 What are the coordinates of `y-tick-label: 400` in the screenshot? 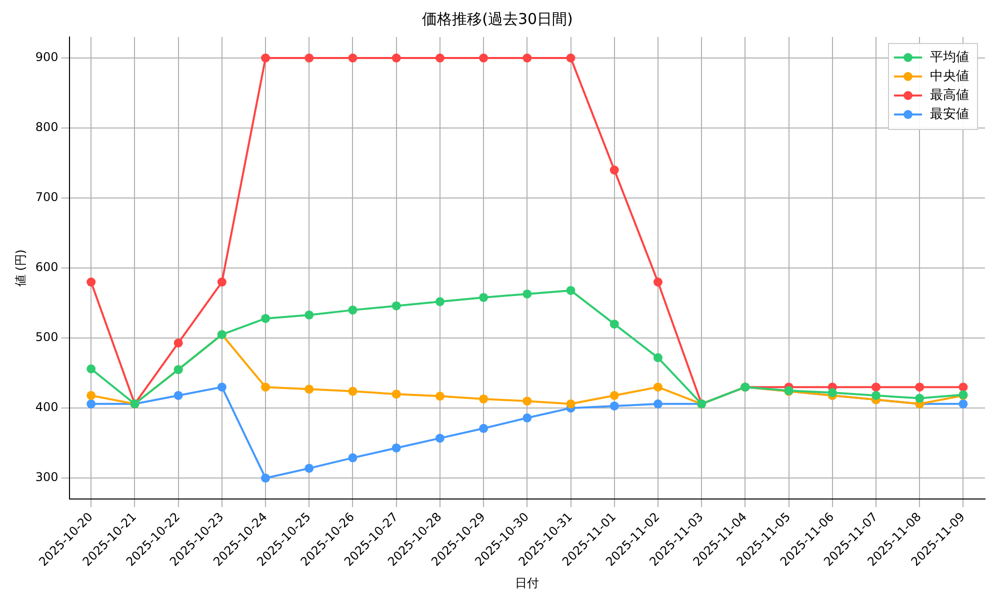 It's located at (46, 407).